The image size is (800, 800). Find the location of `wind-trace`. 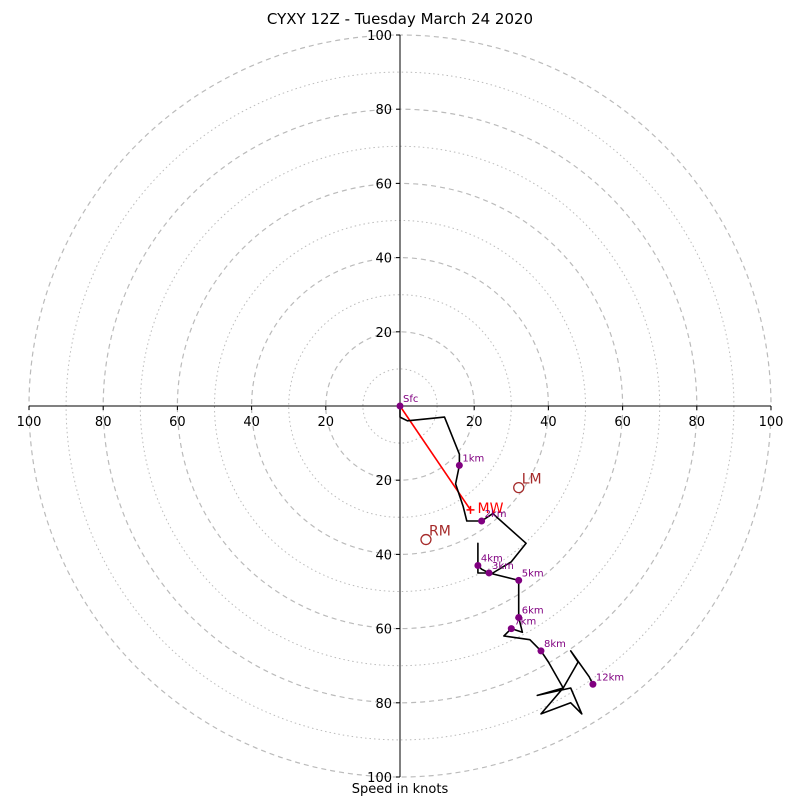

wind-trace is located at coordinates (496, 560).